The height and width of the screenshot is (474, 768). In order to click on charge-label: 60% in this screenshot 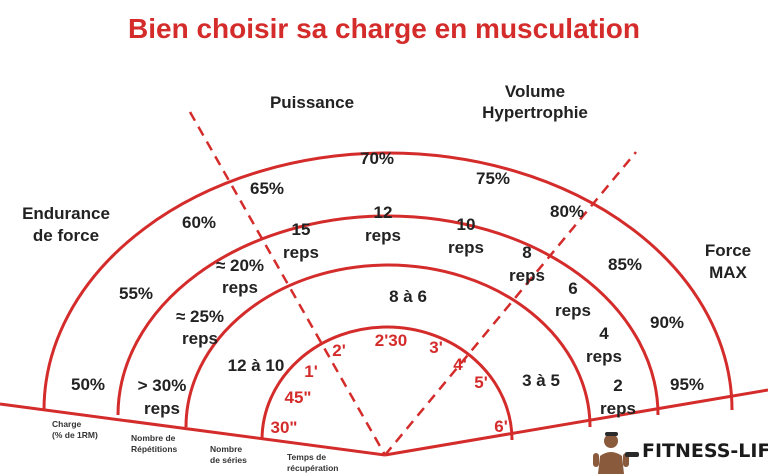, I will do `click(199, 222)`.